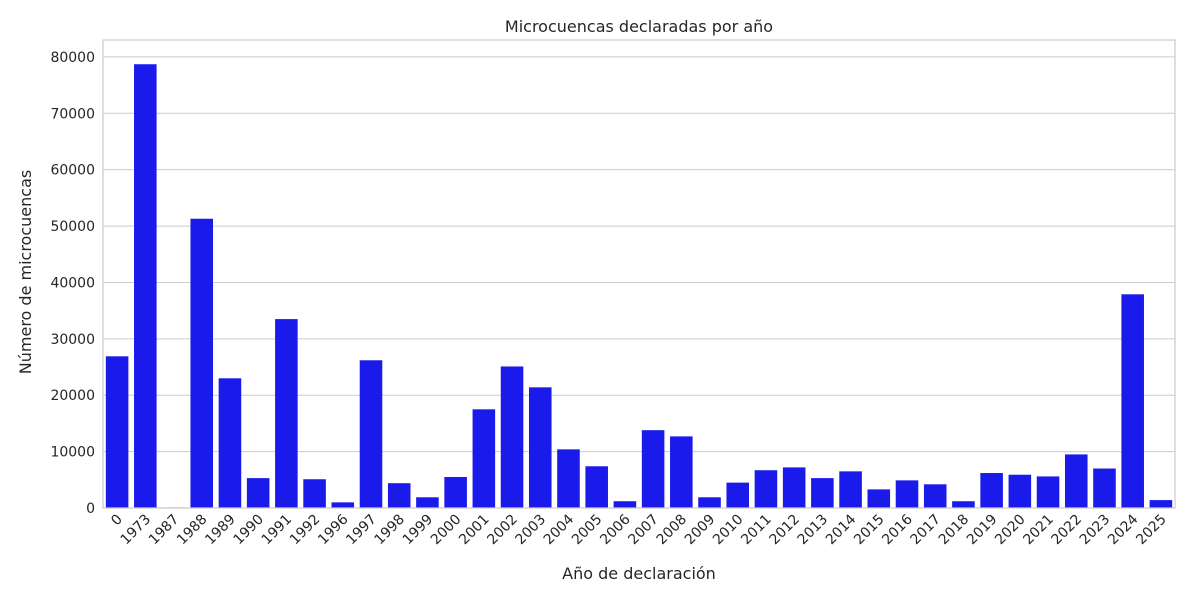  What do you see at coordinates (390, 530) in the screenshot?
I see `x-tick-label: 1998` at bounding box center [390, 530].